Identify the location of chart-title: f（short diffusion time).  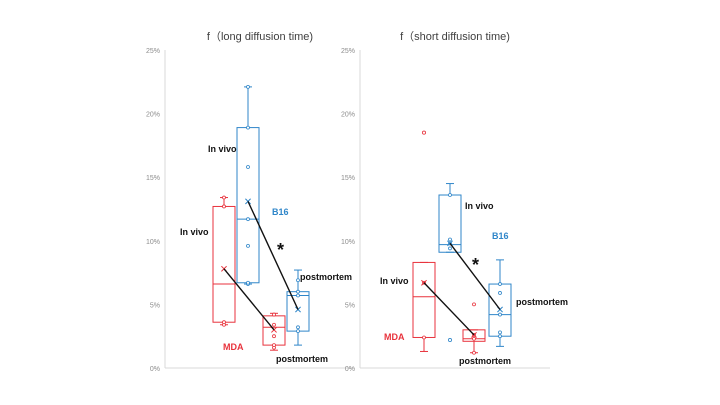
(455, 36).